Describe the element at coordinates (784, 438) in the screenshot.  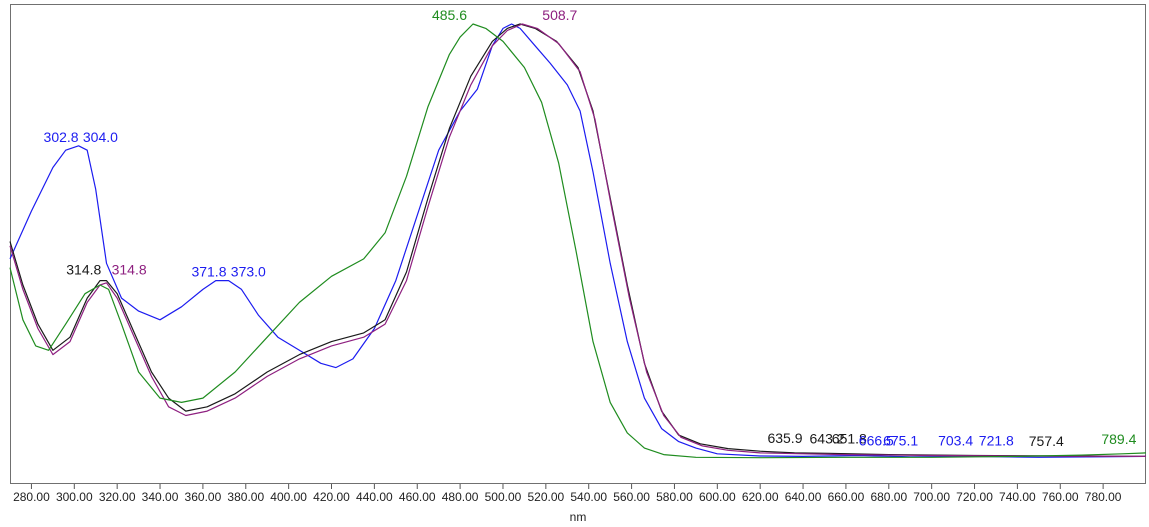
I see `peak-label: 635.9` at that location.